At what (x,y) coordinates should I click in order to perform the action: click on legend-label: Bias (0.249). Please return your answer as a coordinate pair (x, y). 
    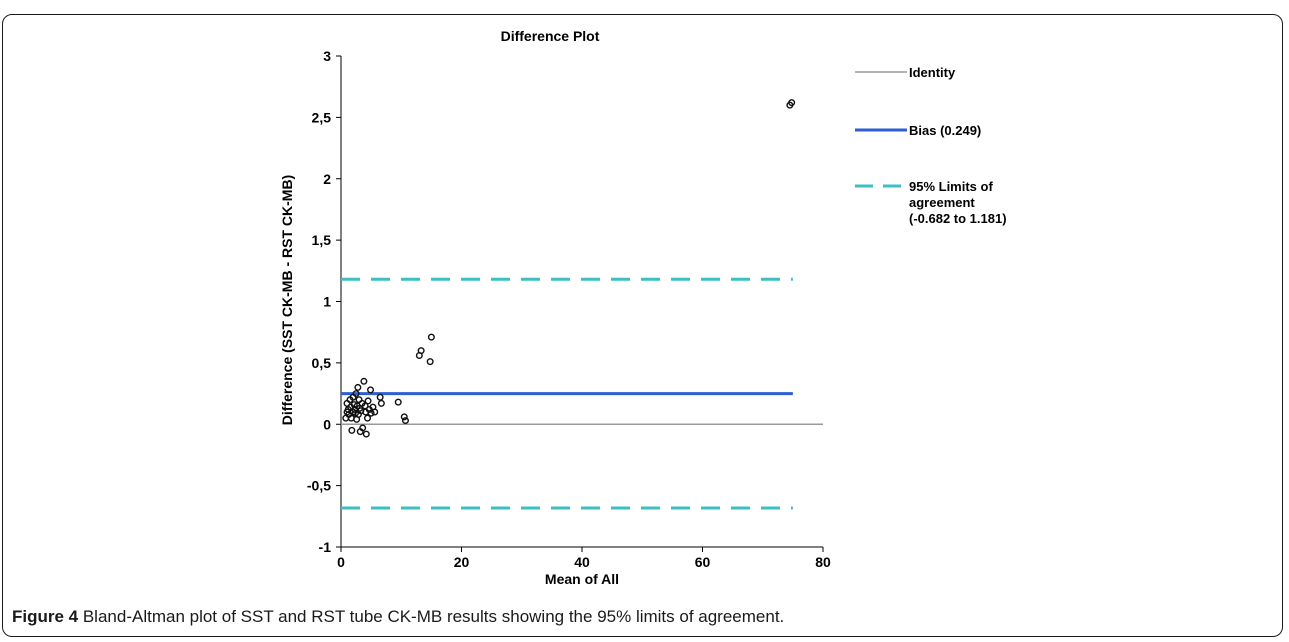
    Looking at the image, I should click on (945, 130).